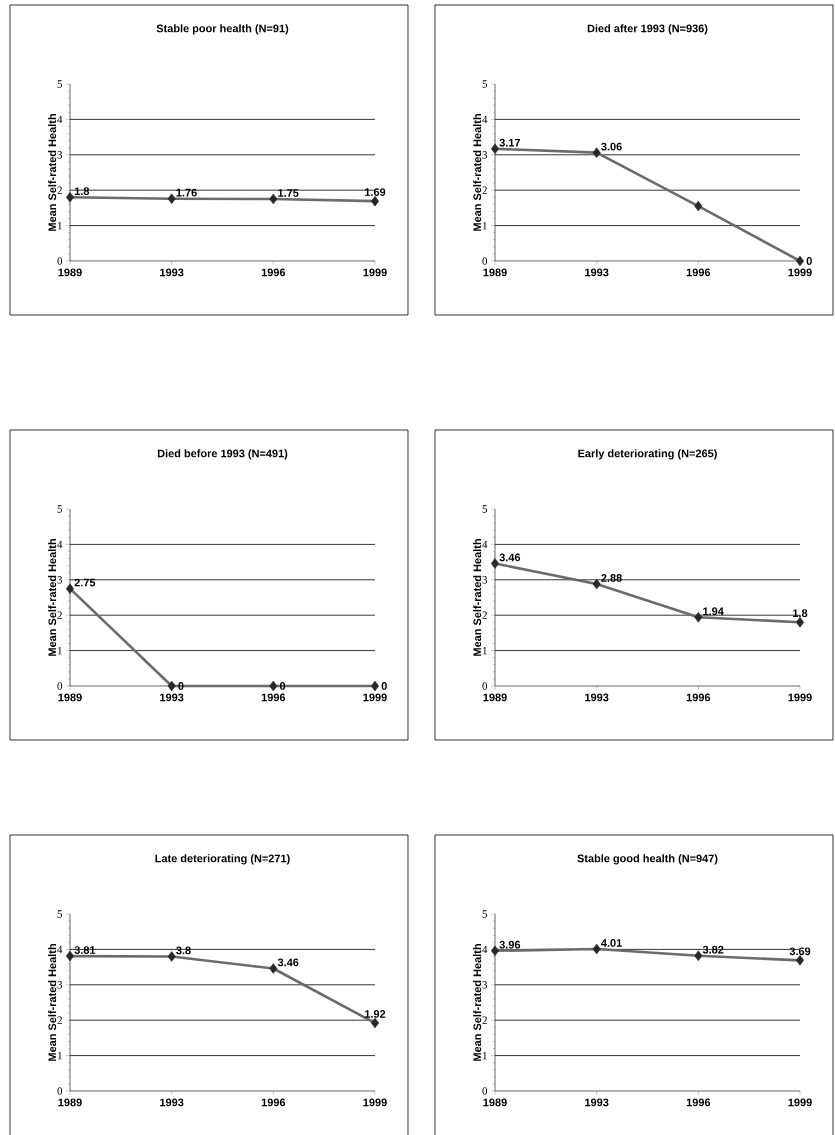  What do you see at coordinates (85, 582) in the screenshot?
I see `data-label: 2.75` at bounding box center [85, 582].